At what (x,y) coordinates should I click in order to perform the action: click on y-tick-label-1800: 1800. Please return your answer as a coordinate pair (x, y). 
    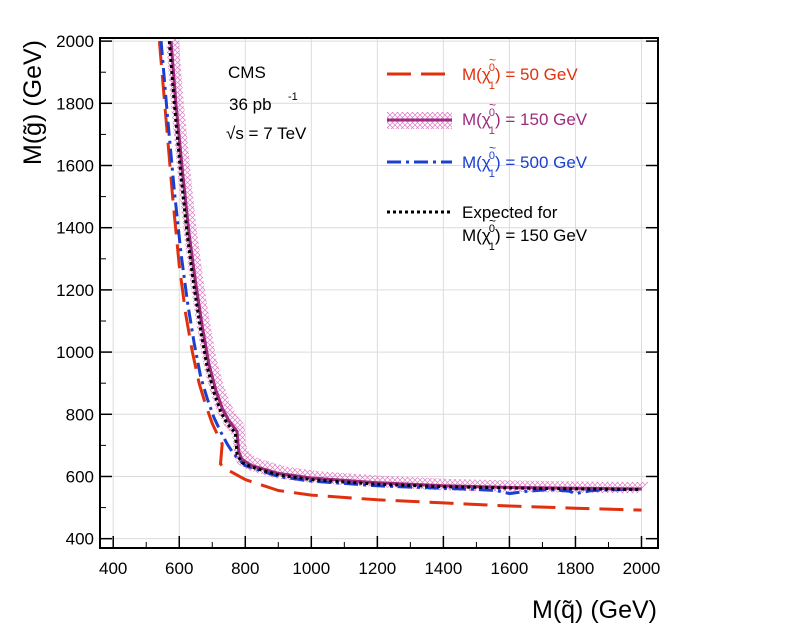
    Looking at the image, I should click on (75, 103).